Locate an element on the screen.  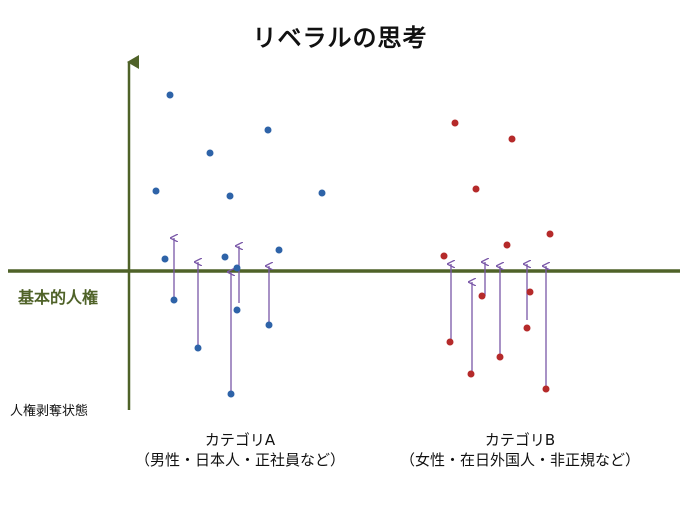
category-b-arrows is located at coordinates (498, 325).